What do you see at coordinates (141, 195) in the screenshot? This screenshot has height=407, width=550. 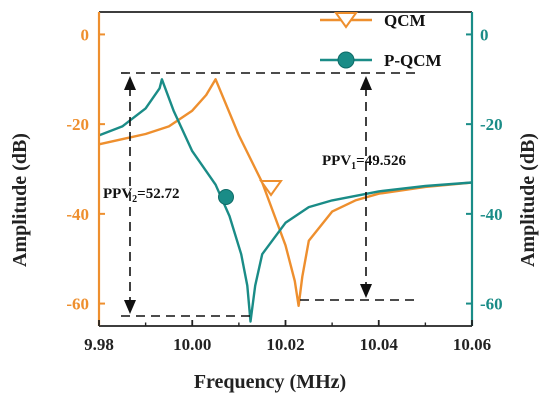 I see `ppv2-label: PPV2=52.72` at bounding box center [141, 195].